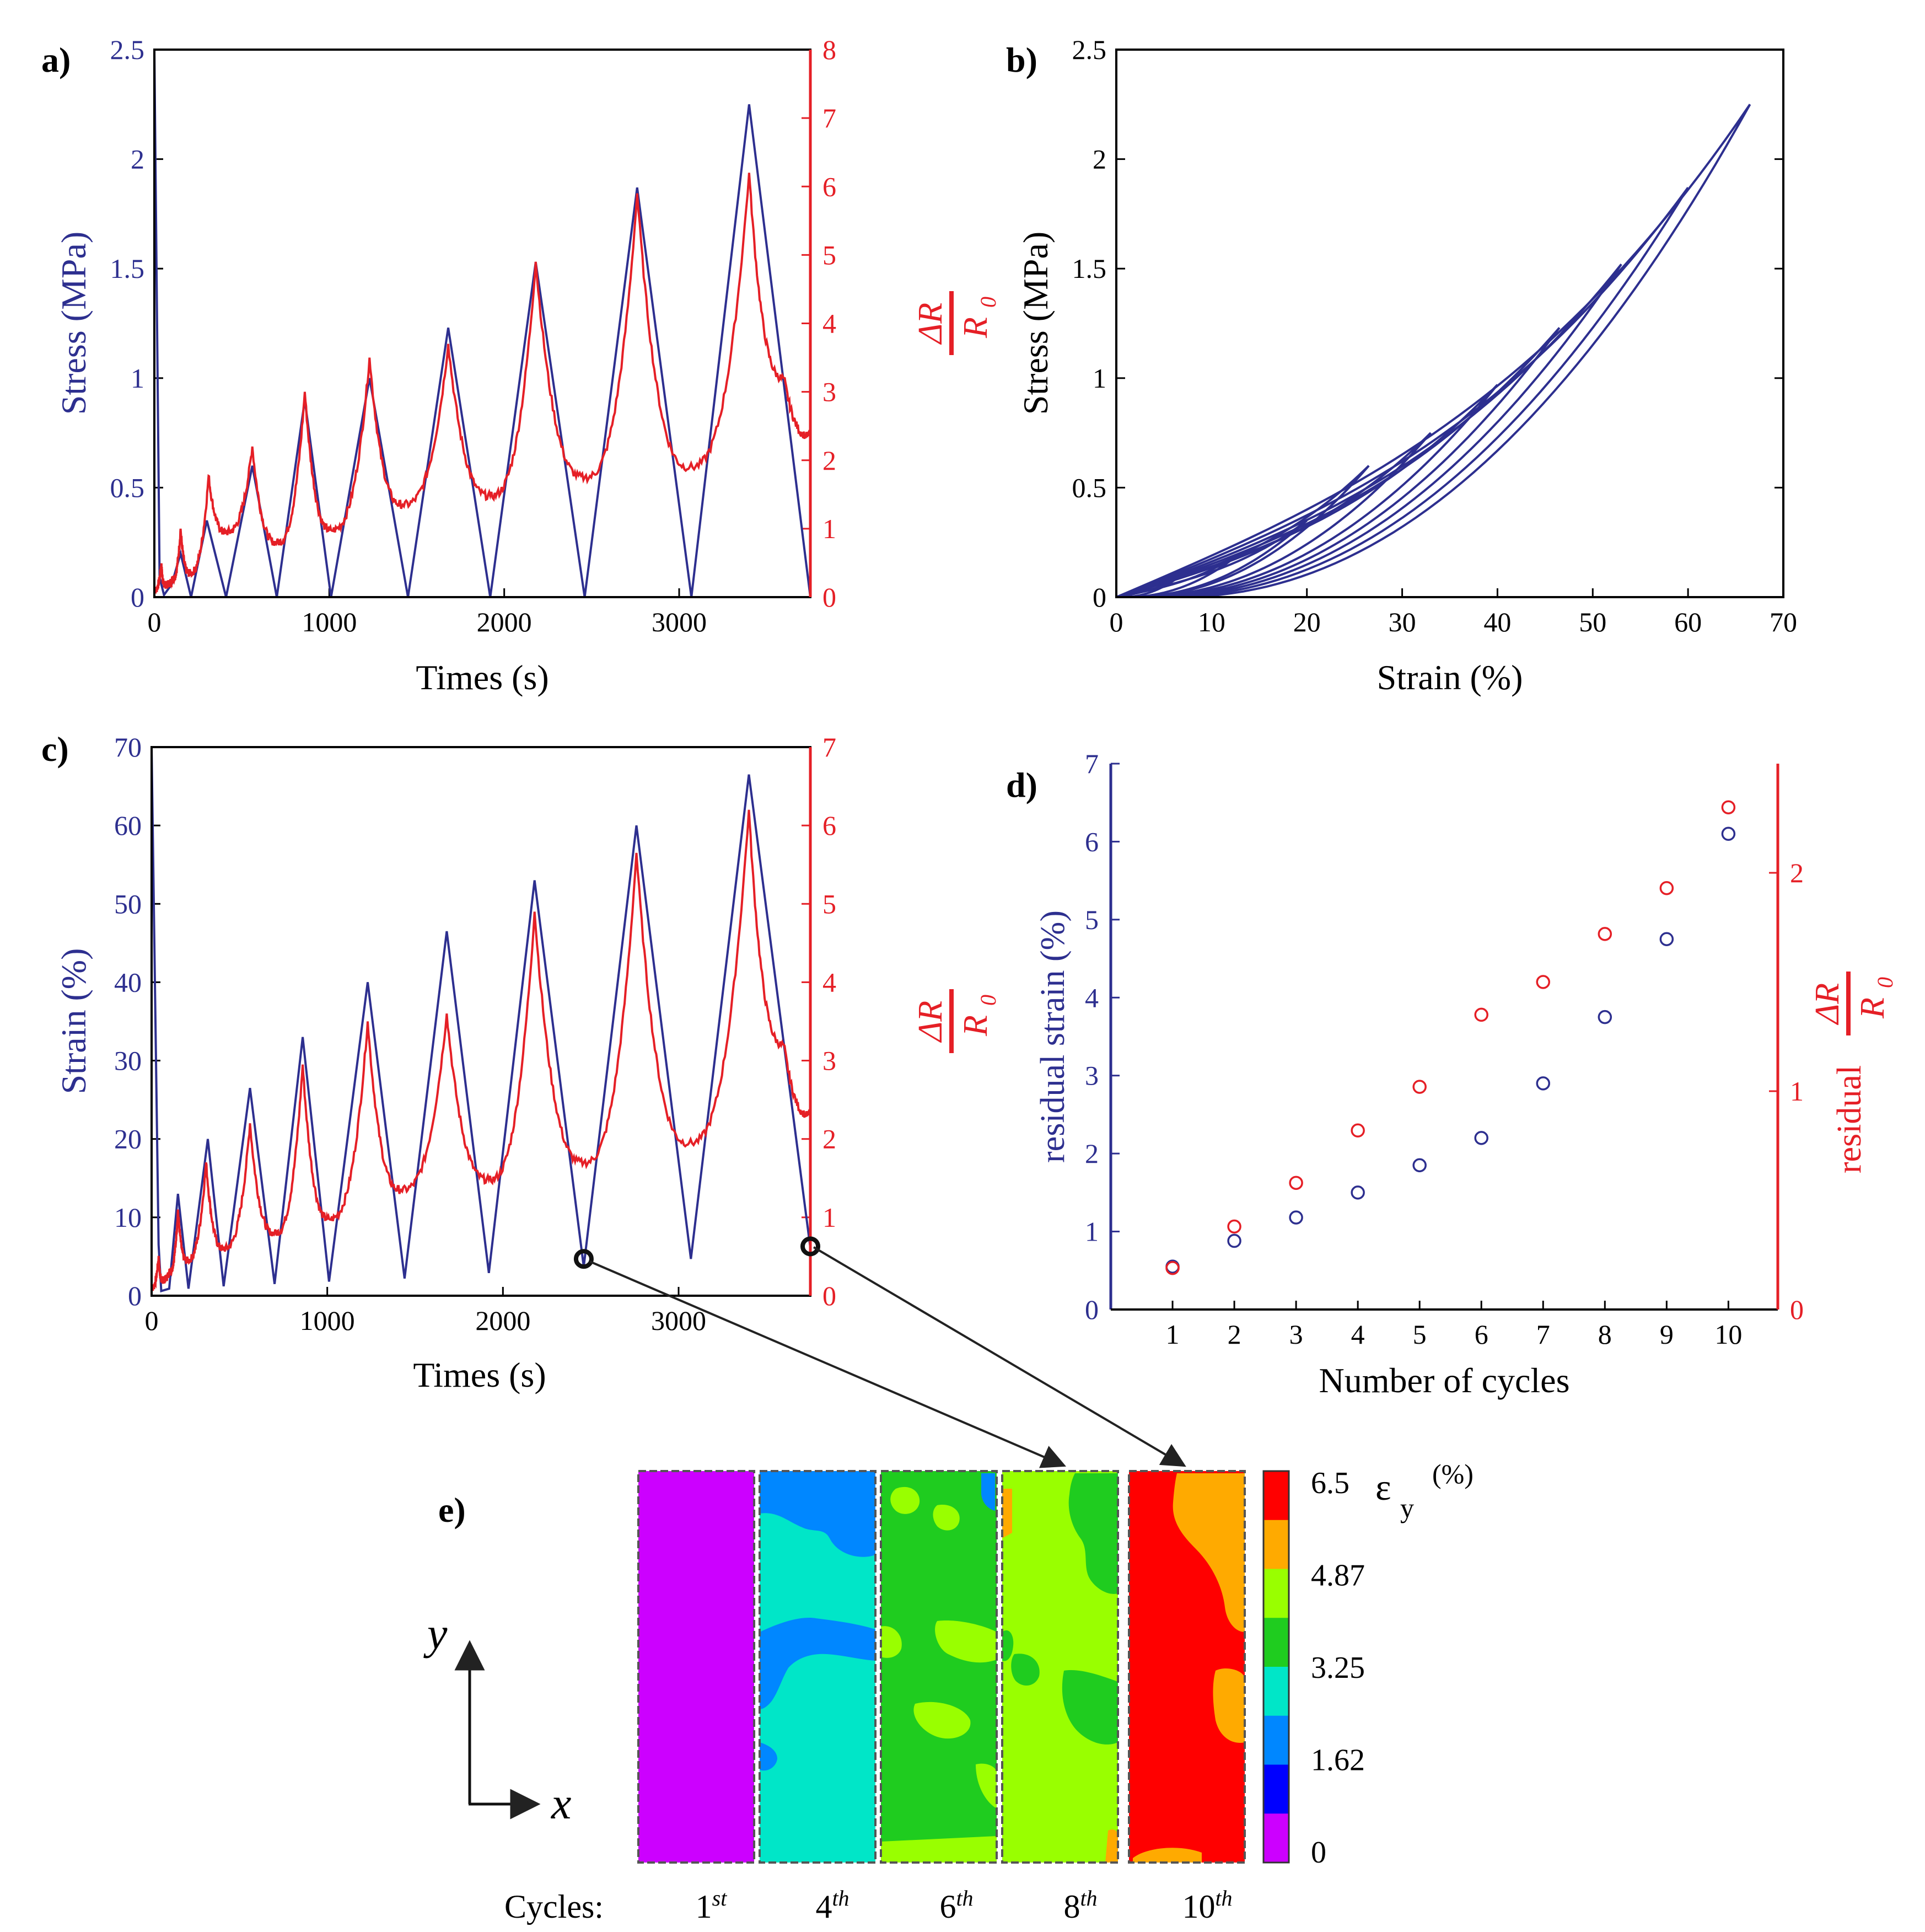 The width and height of the screenshot is (1925, 1932). Describe the element at coordinates (989, 302) in the screenshot. I see `y2label-subscript: 0` at that location.